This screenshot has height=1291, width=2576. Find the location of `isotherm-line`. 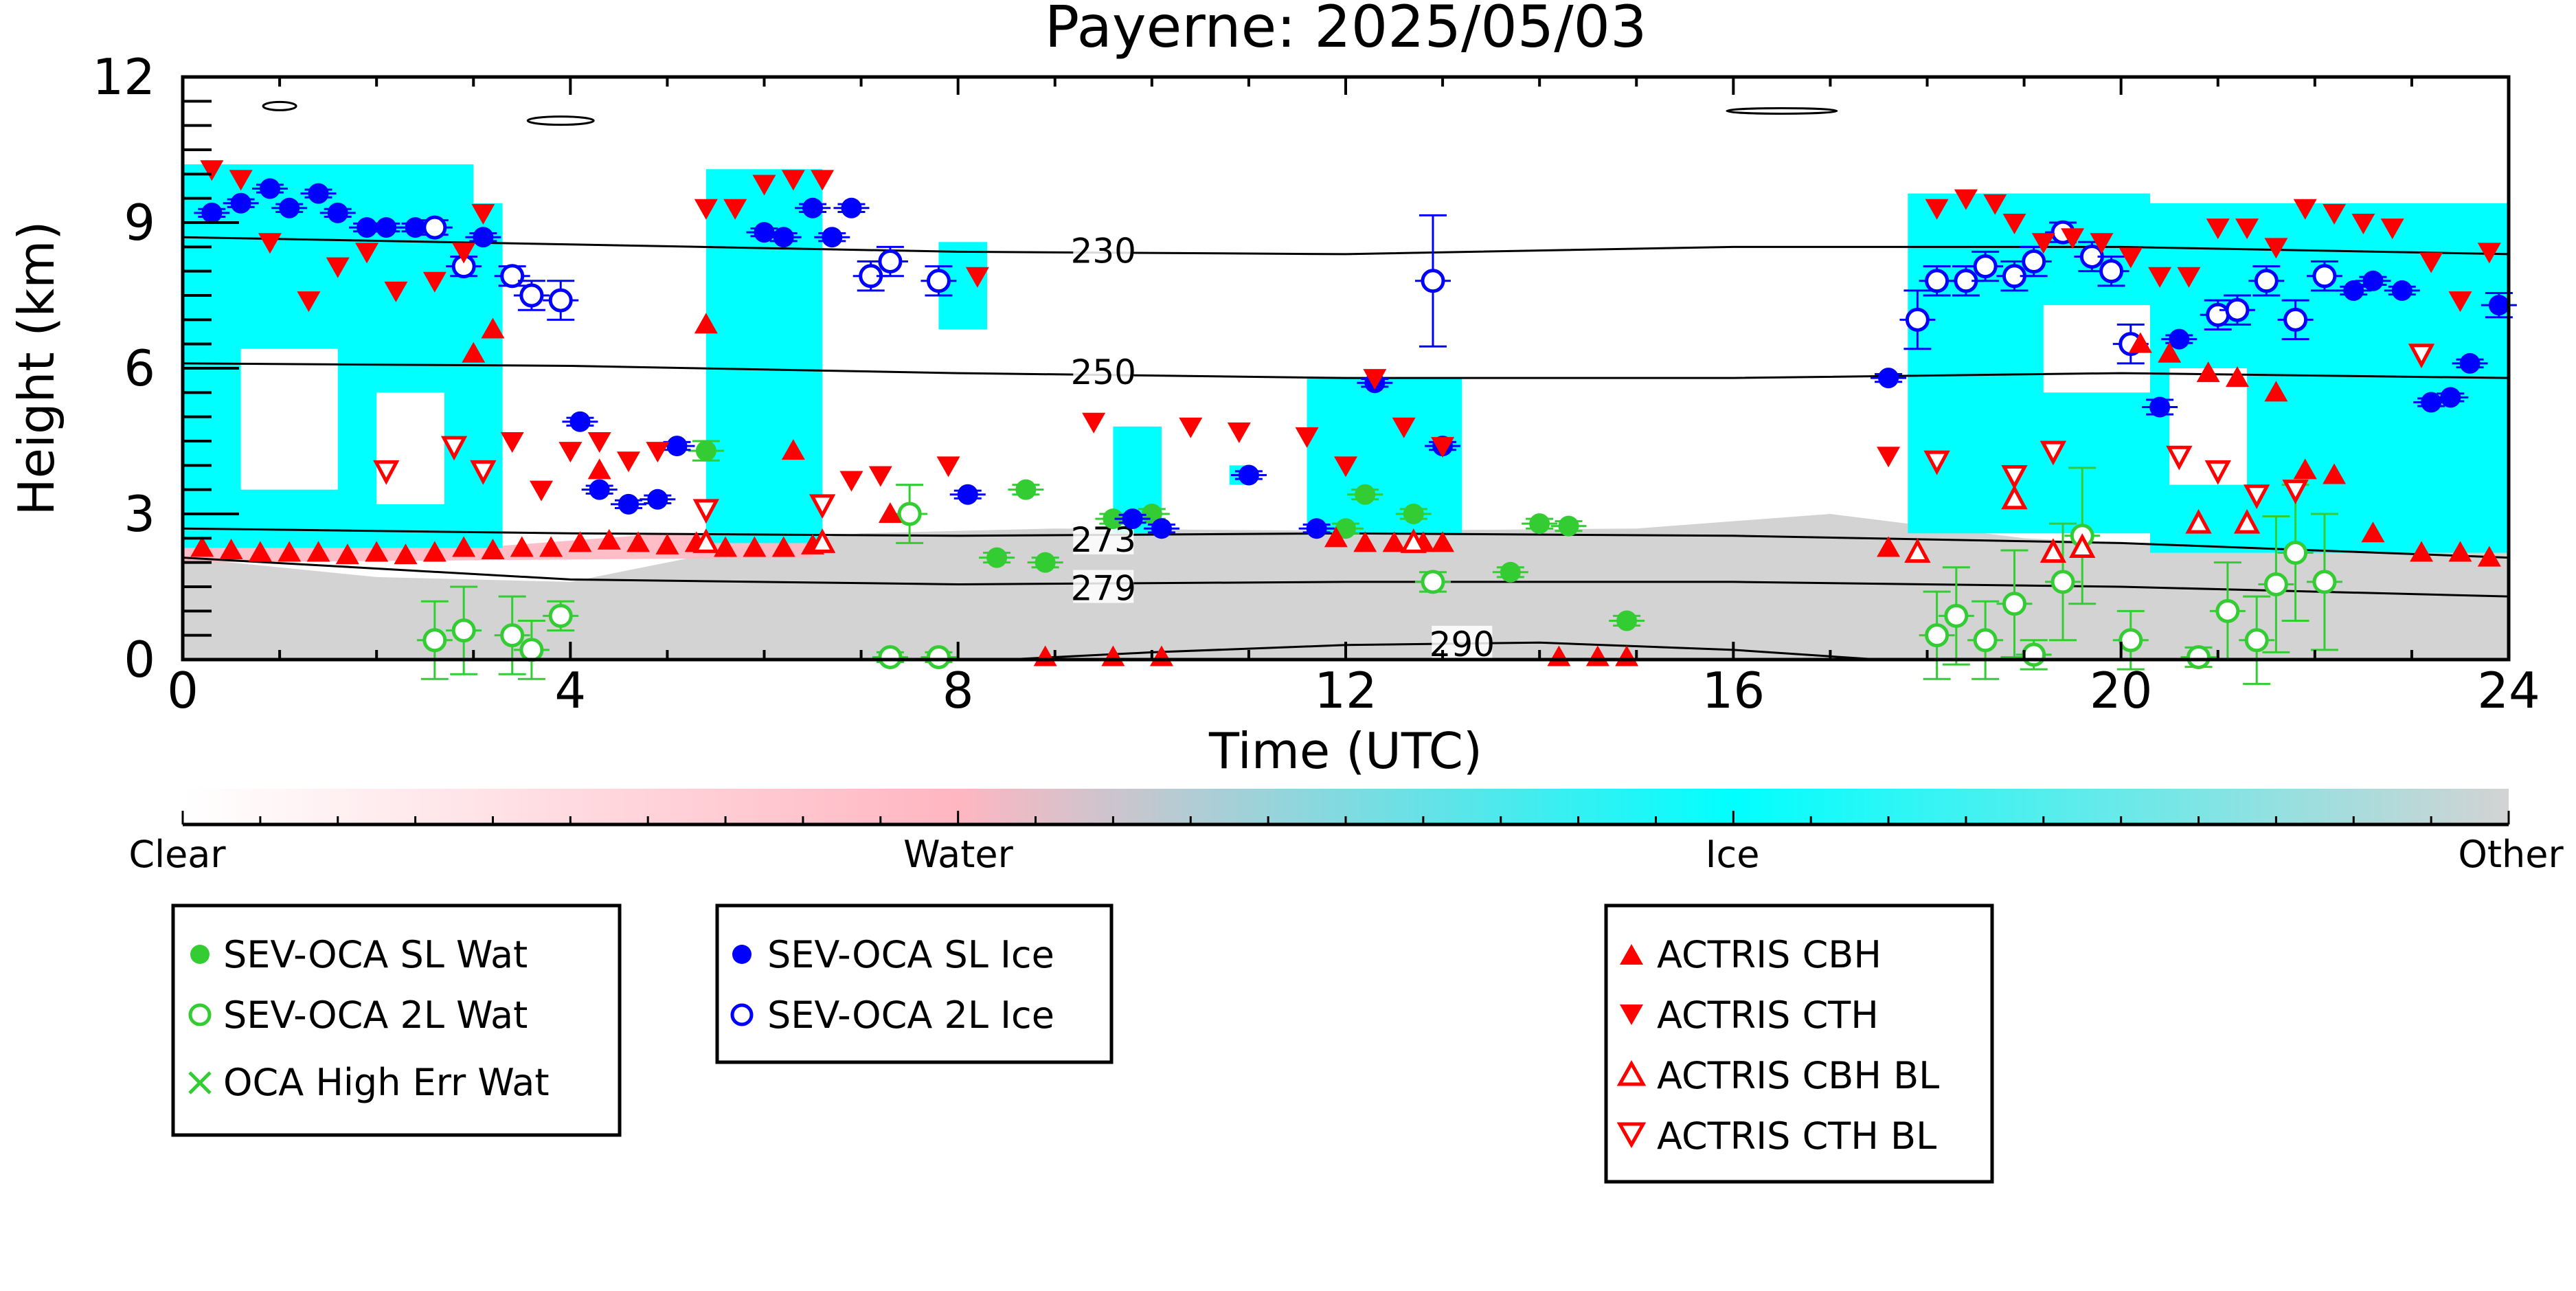

isotherm-line is located at coordinates (1346, 577).